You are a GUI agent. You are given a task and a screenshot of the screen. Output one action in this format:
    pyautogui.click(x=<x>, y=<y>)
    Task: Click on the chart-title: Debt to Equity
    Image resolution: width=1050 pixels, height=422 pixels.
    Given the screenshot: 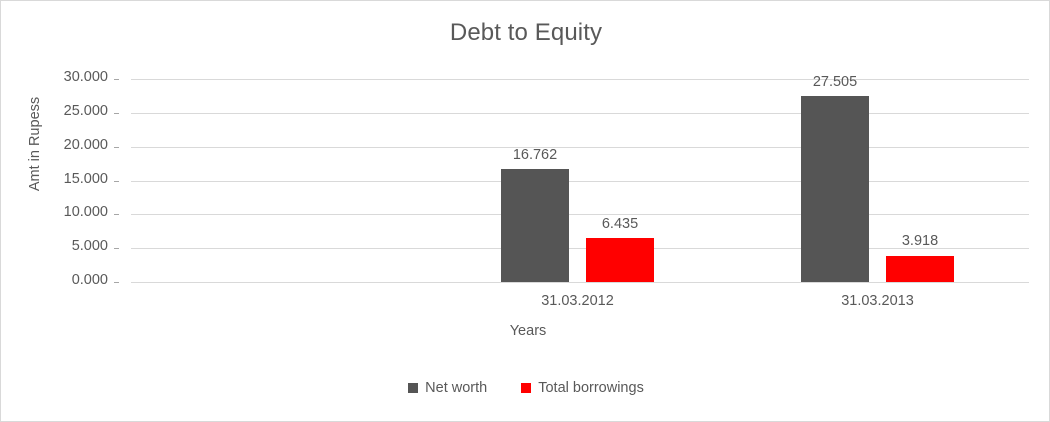 What is the action you would take?
    pyautogui.click(x=526, y=32)
    